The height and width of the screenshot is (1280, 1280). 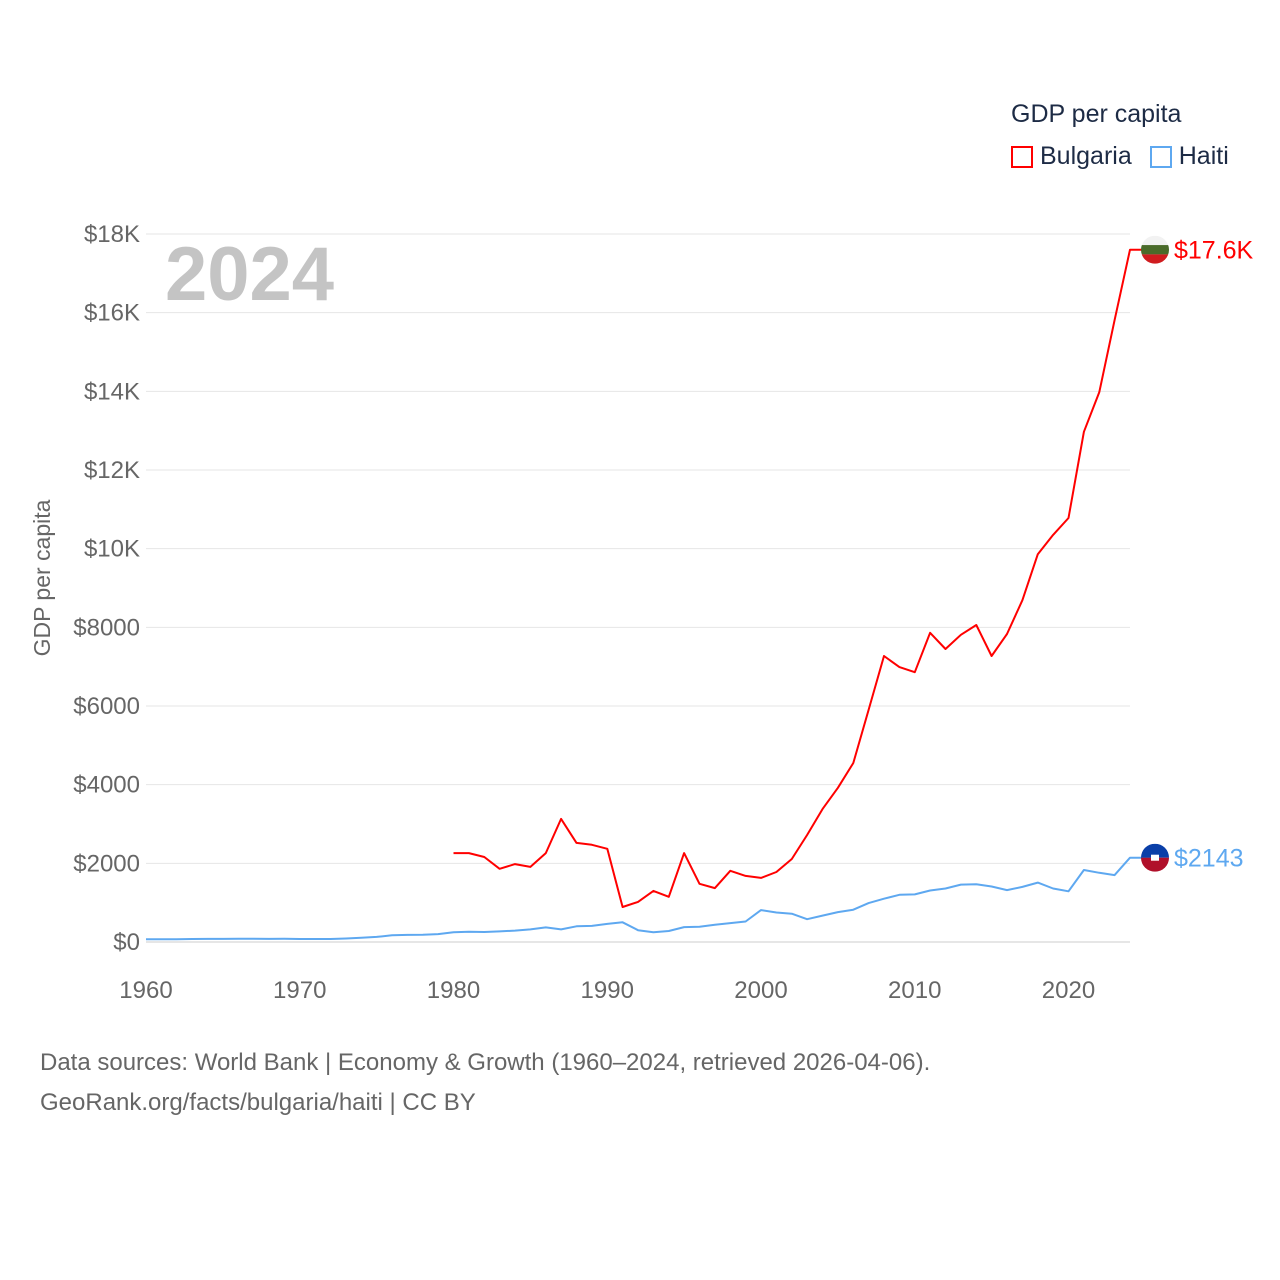 I want to click on x-tick-label: 1970, so click(x=299, y=990).